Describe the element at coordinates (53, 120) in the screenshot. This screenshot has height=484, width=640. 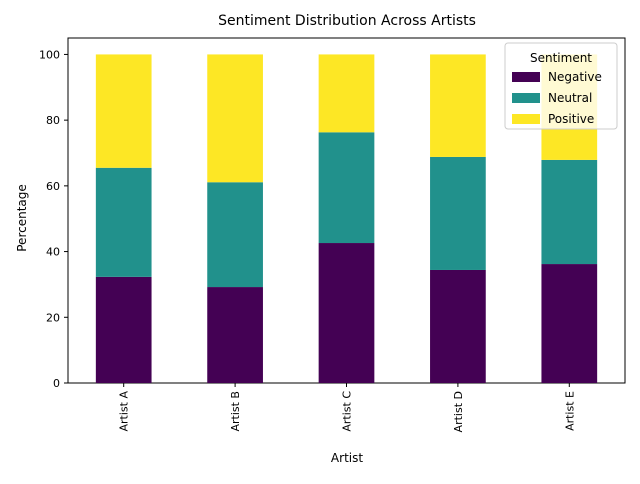
I see `y-tick-label: 80` at that location.